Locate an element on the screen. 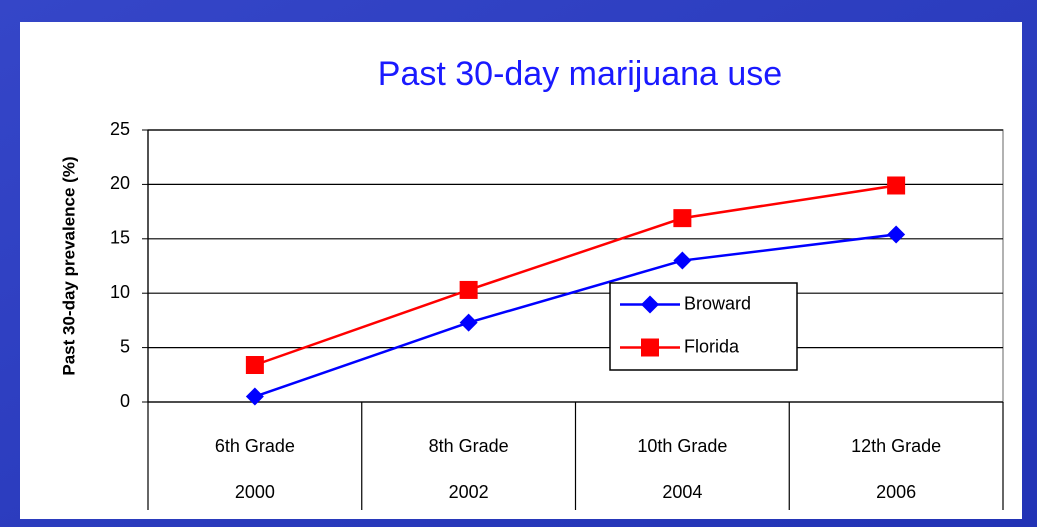 The width and height of the screenshot is (1037, 527). x-tick-label: 8th Grade is located at coordinates (469, 446).